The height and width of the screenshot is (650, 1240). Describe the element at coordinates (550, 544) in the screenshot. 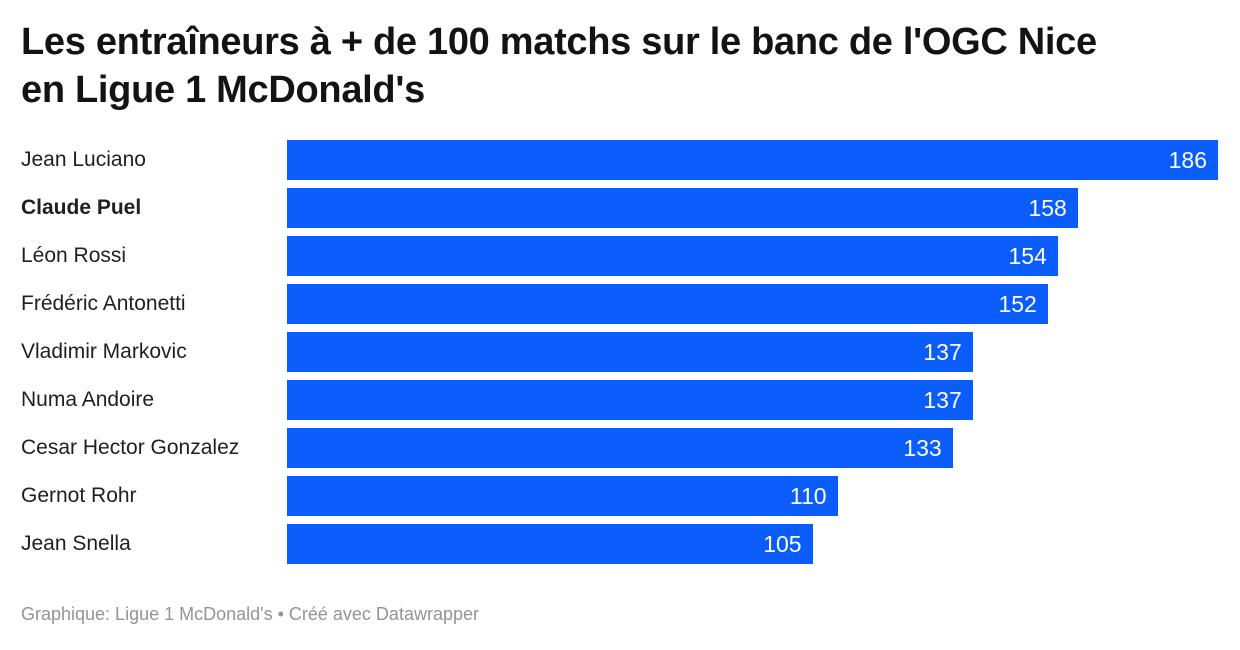

I see `bar: 105` at that location.